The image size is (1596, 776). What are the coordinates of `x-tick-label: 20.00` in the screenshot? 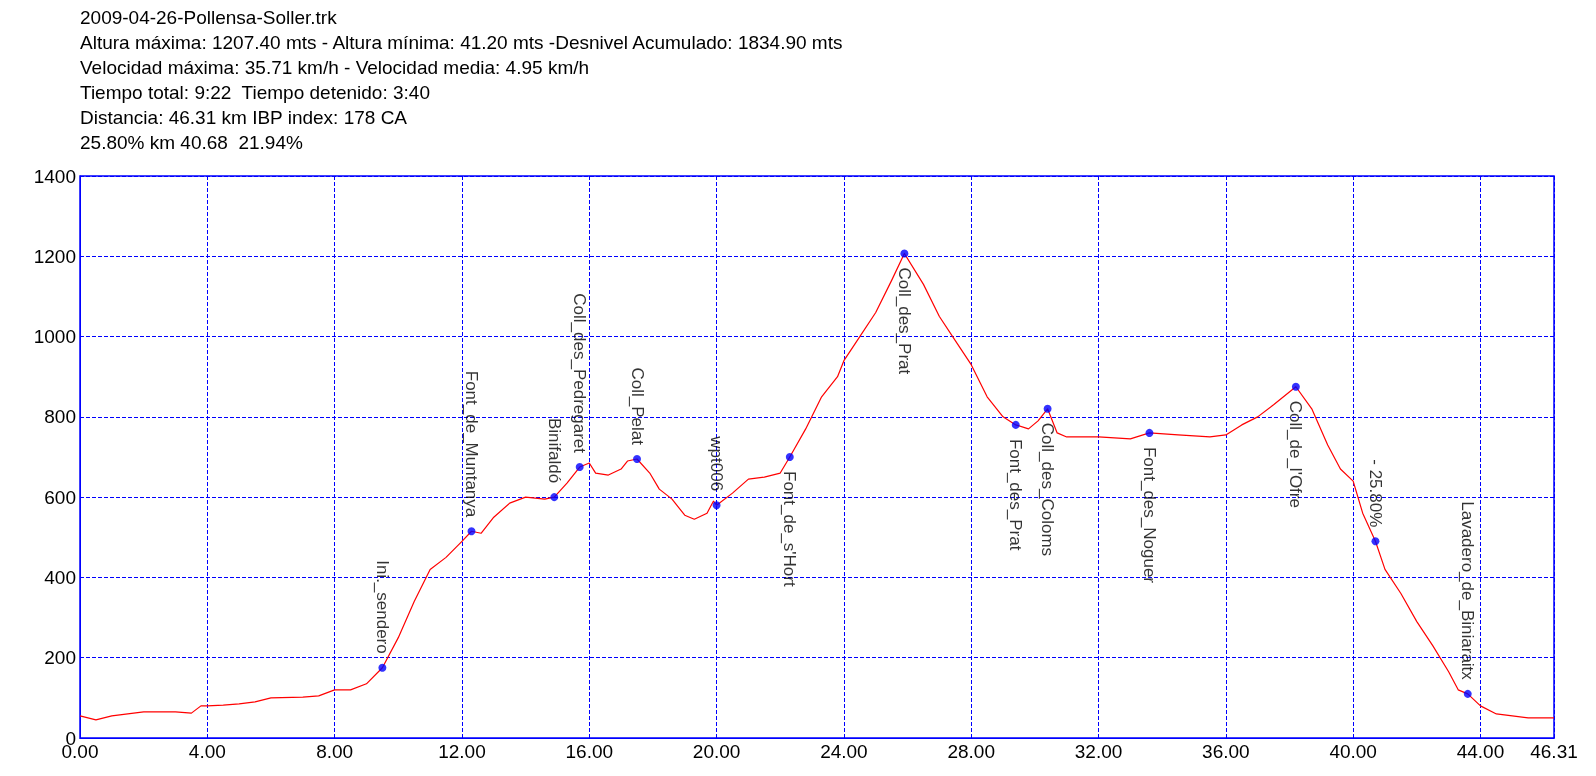 It's located at (716, 751).